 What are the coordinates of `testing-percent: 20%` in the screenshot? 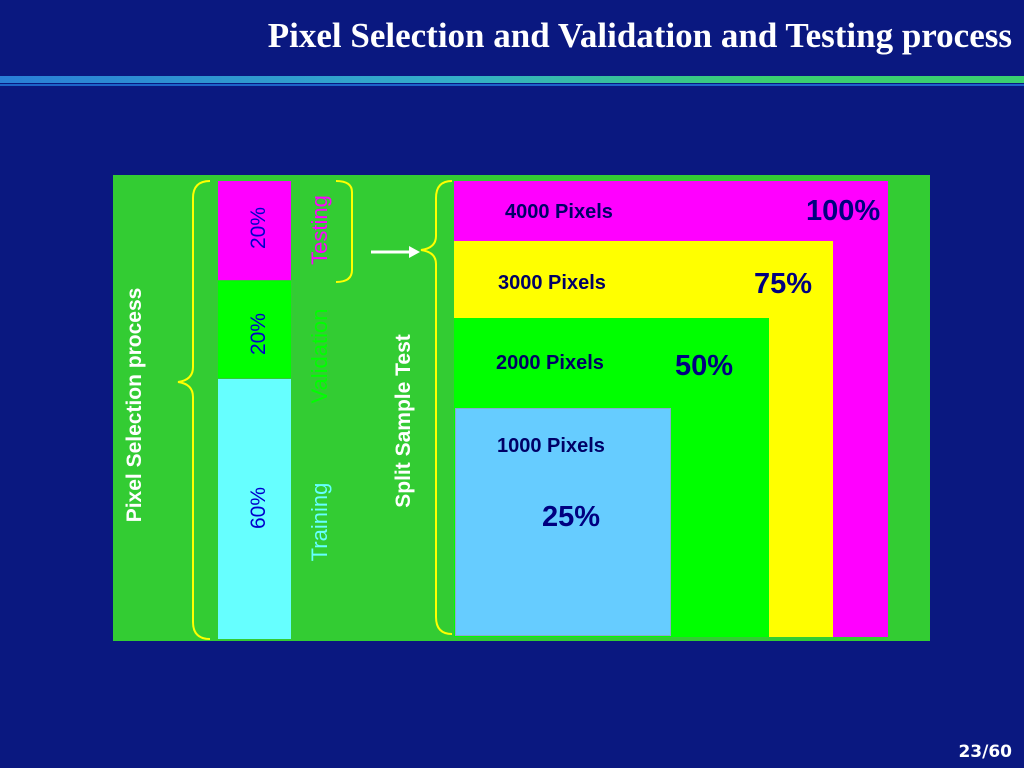 It's located at (258, 228).